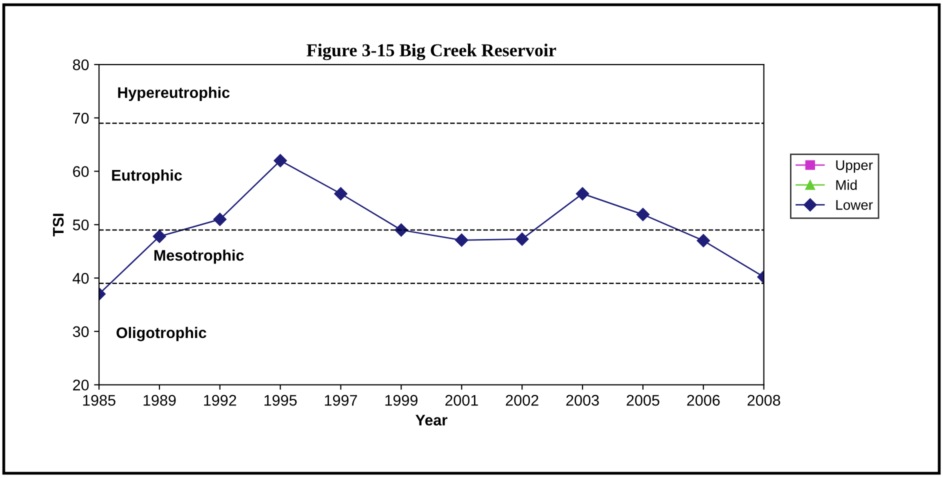 The width and height of the screenshot is (943, 478). I want to click on x-tick-label: 2005, so click(643, 400).